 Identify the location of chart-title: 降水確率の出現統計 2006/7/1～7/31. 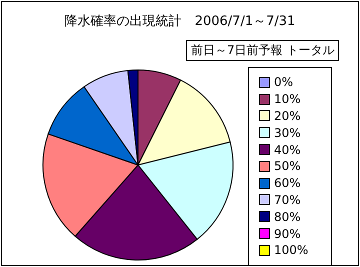
(180, 21).